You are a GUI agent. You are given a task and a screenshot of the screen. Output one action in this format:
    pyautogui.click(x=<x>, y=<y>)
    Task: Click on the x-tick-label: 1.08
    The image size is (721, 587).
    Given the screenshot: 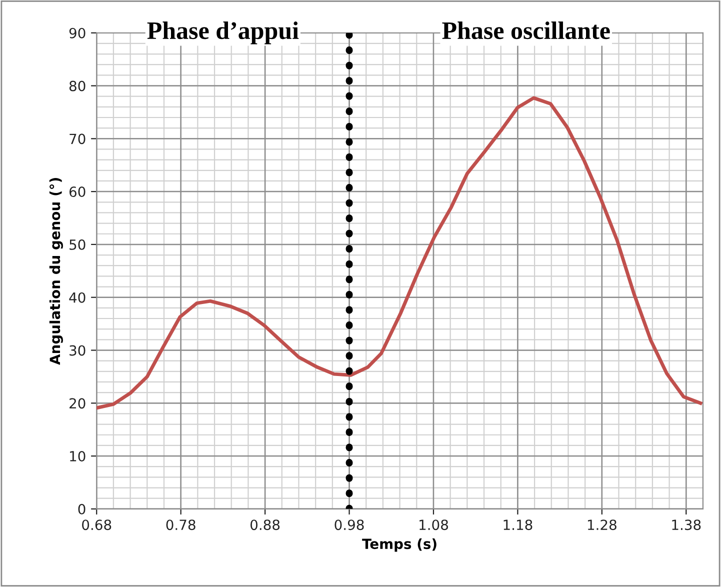 What is the action you would take?
    pyautogui.click(x=434, y=525)
    